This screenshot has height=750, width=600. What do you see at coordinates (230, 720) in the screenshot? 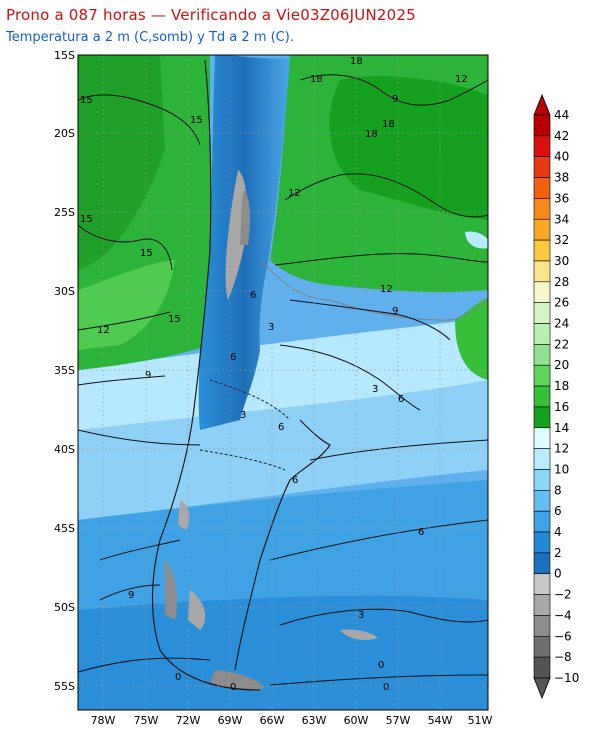
I see `lon-tick-label: 69W` at bounding box center [230, 720].